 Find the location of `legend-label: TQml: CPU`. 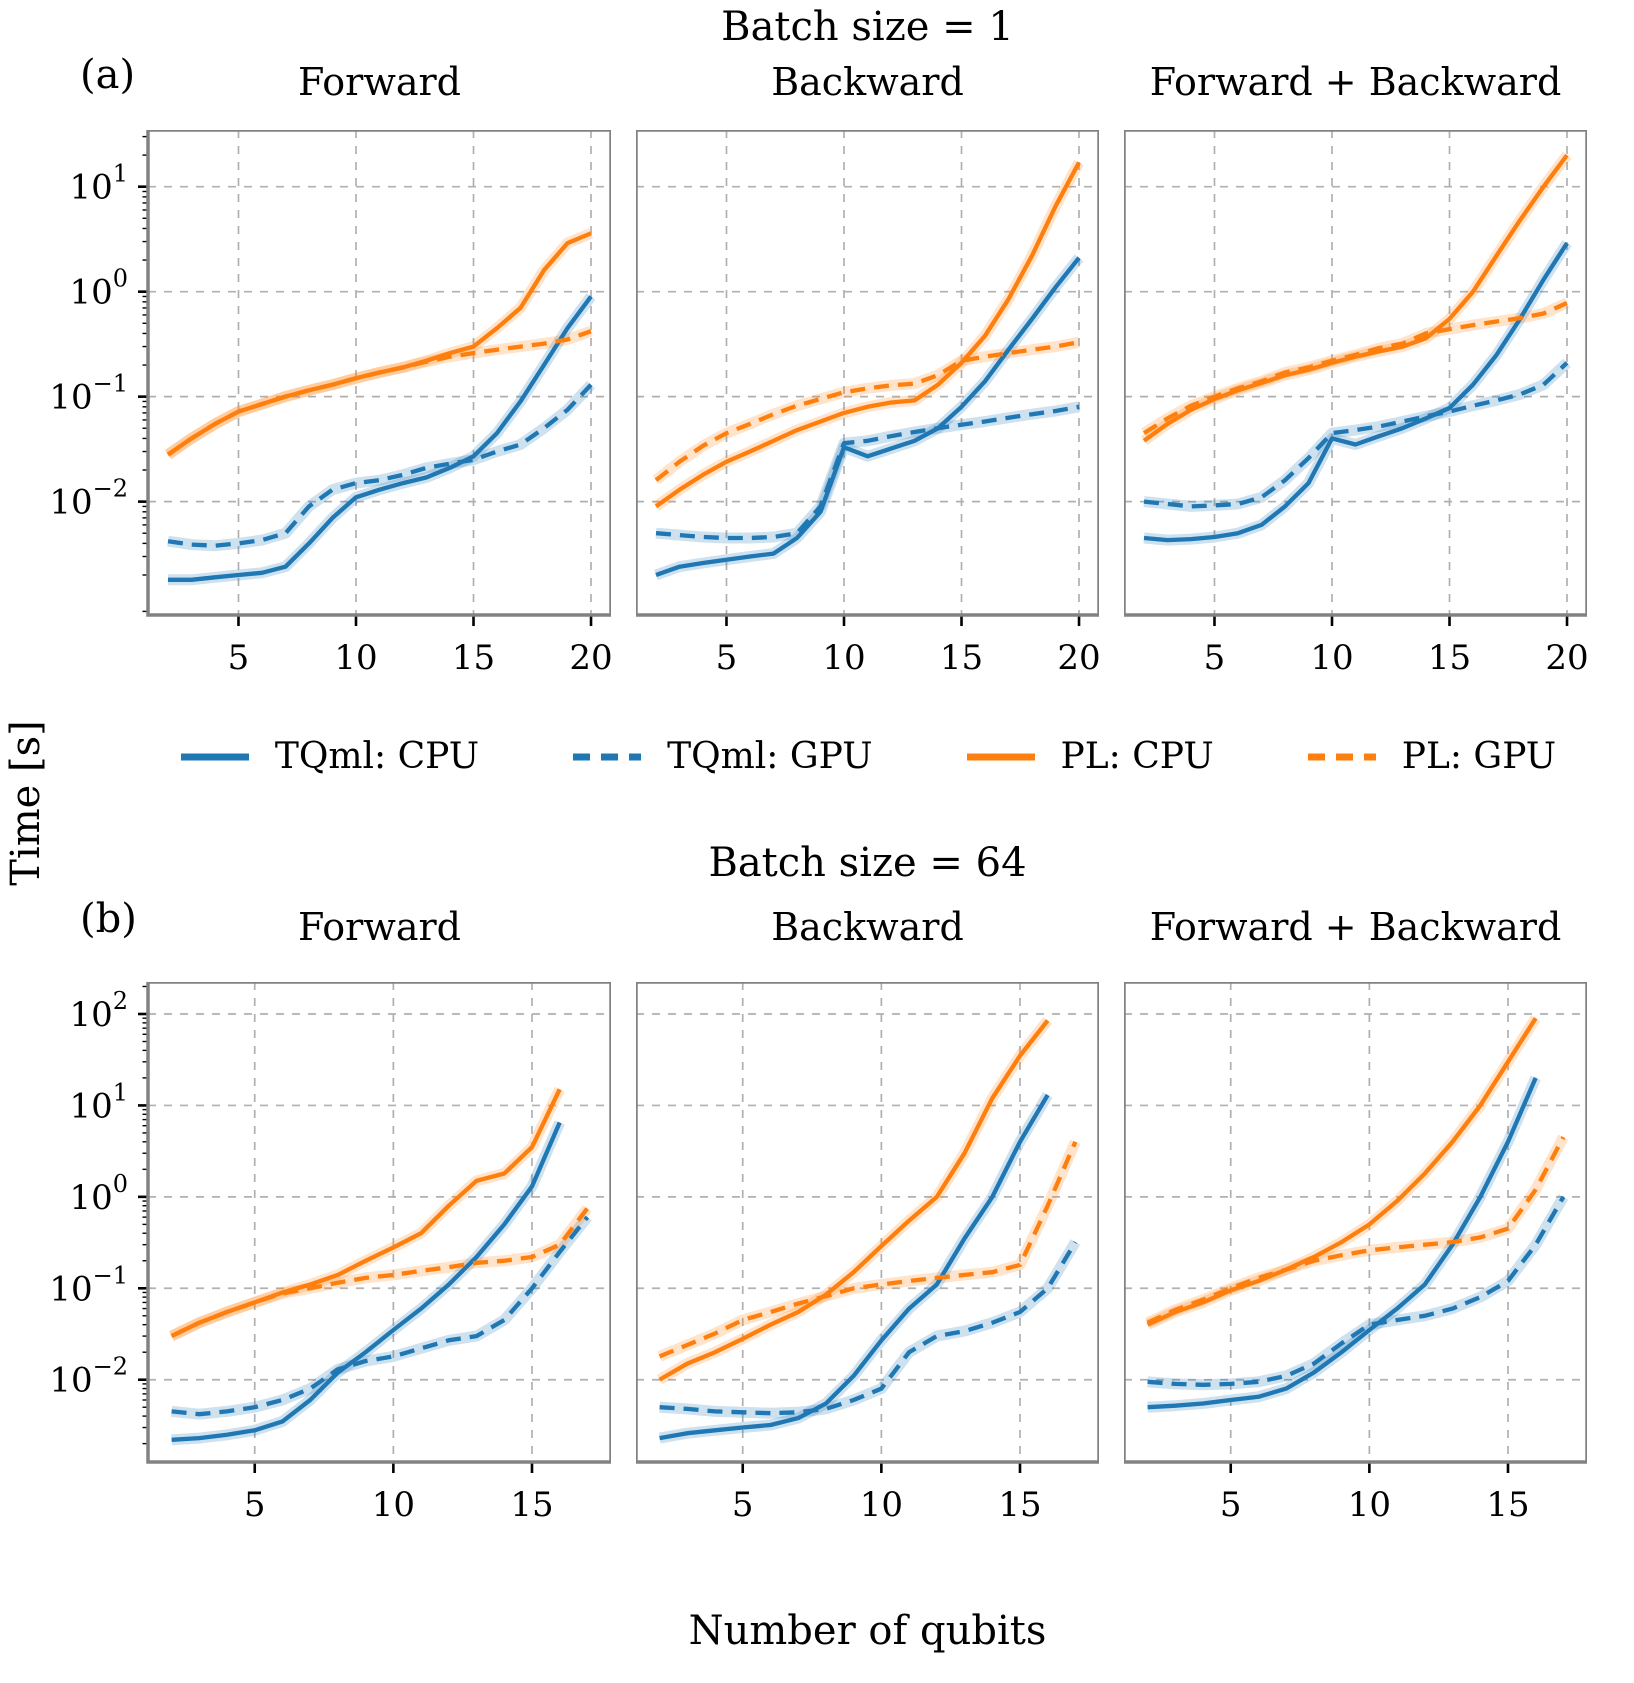

legend-label: TQml: CPU is located at coordinates (377, 756).